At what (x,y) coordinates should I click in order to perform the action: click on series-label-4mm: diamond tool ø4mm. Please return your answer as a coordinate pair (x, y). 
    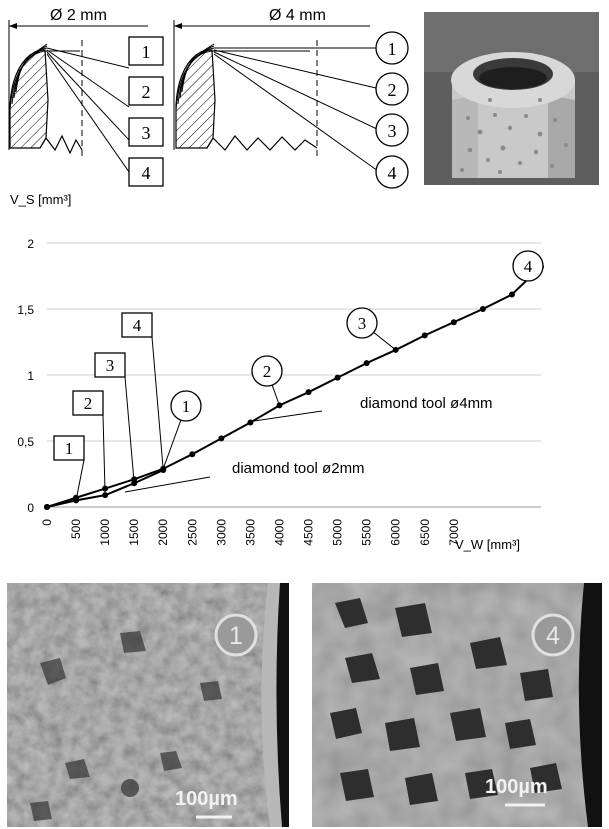
    Looking at the image, I should click on (426, 403).